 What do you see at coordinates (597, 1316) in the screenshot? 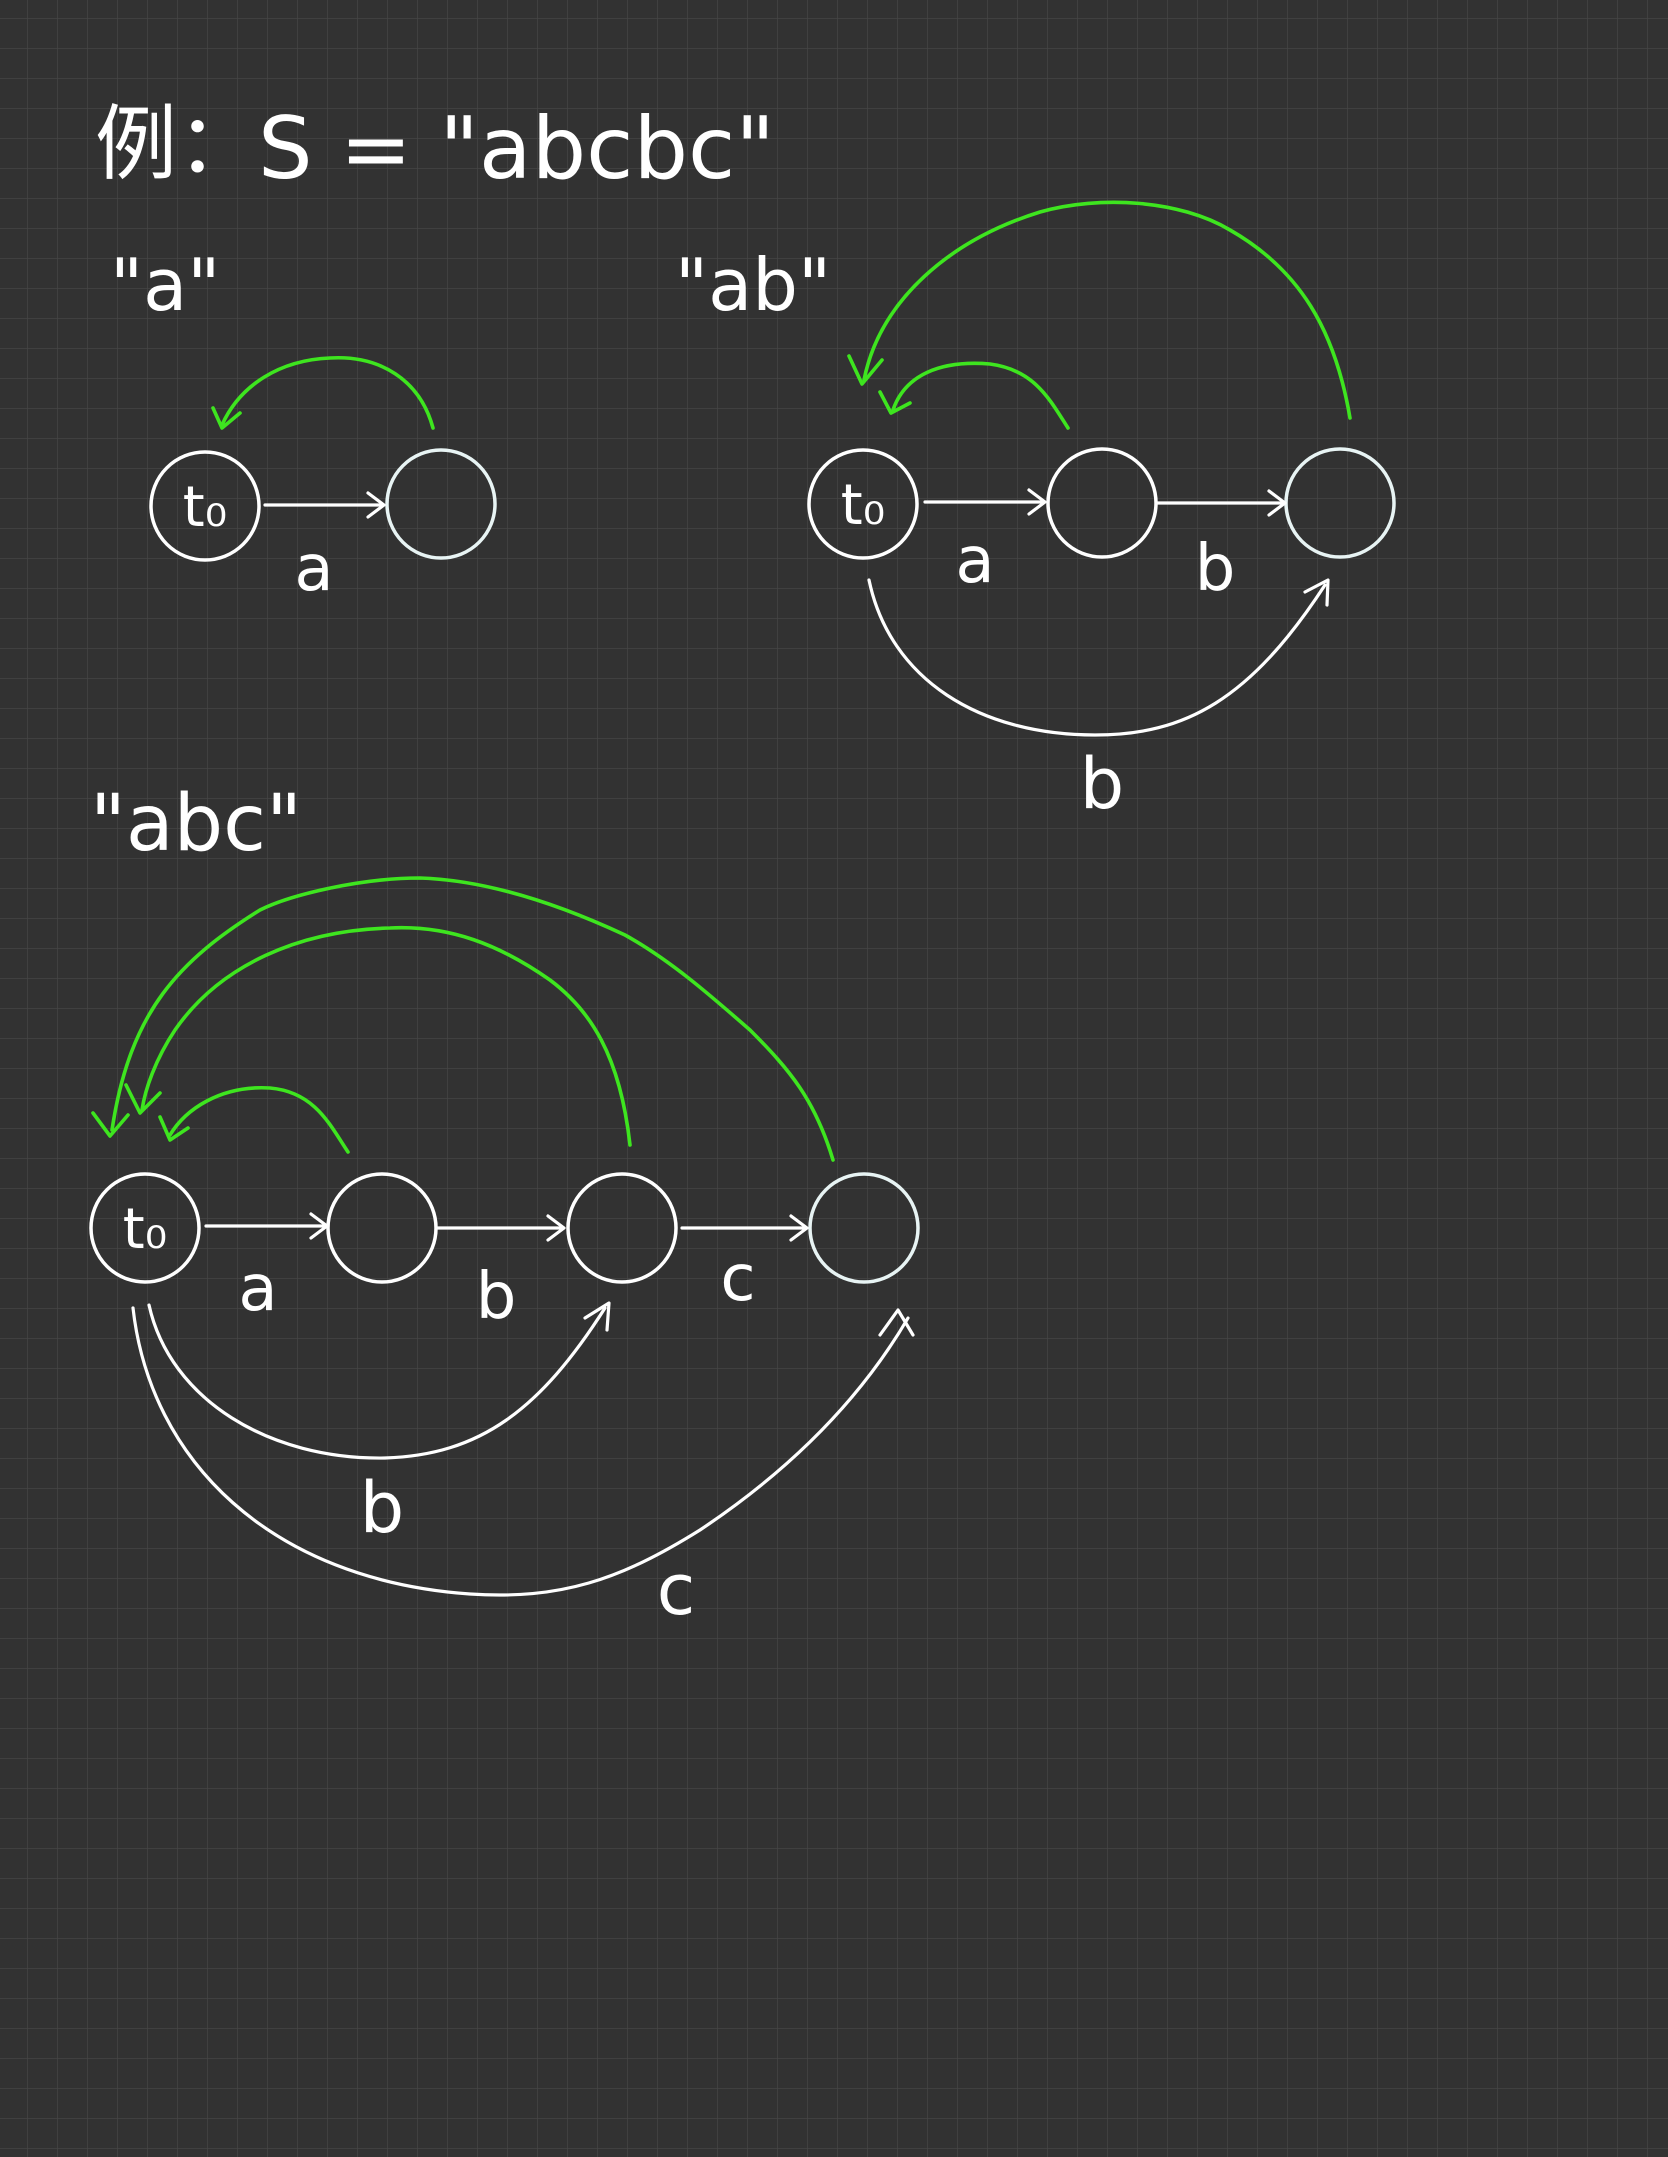
I see `diagram-abc-edge-b-skip-arrowhead` at bounding box center [597, 1316].